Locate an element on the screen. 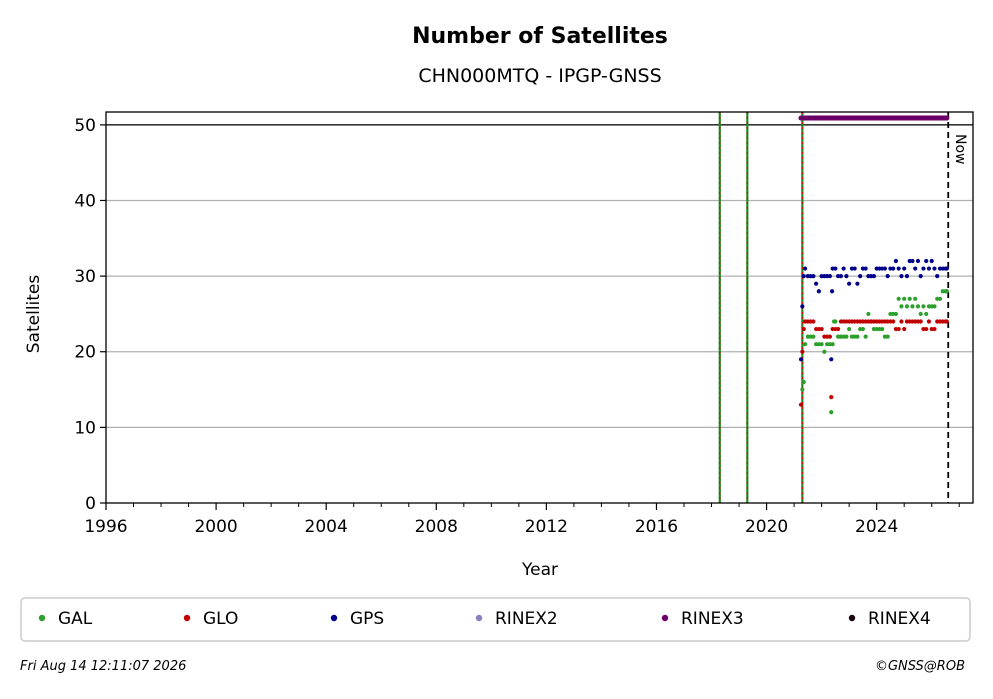  x-tick-label: 2016 is located at coordinates (656, 527).